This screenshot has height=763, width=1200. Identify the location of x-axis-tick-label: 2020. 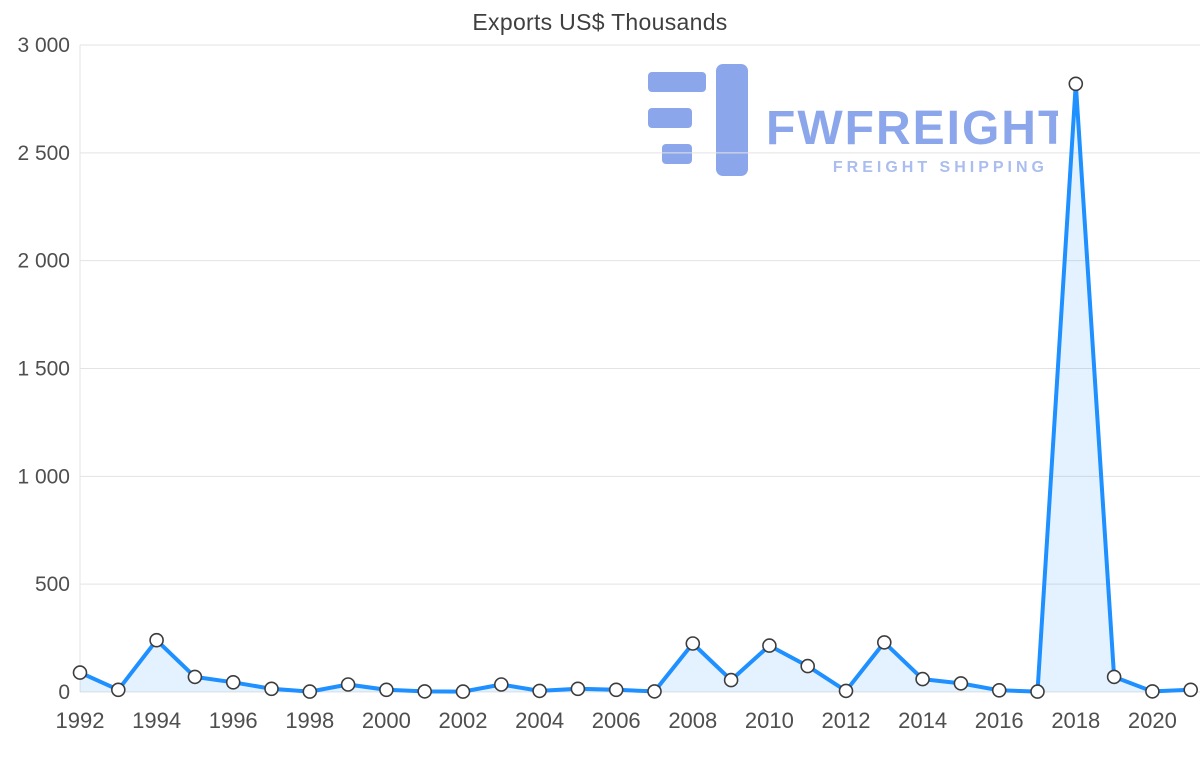
(1152, 720).